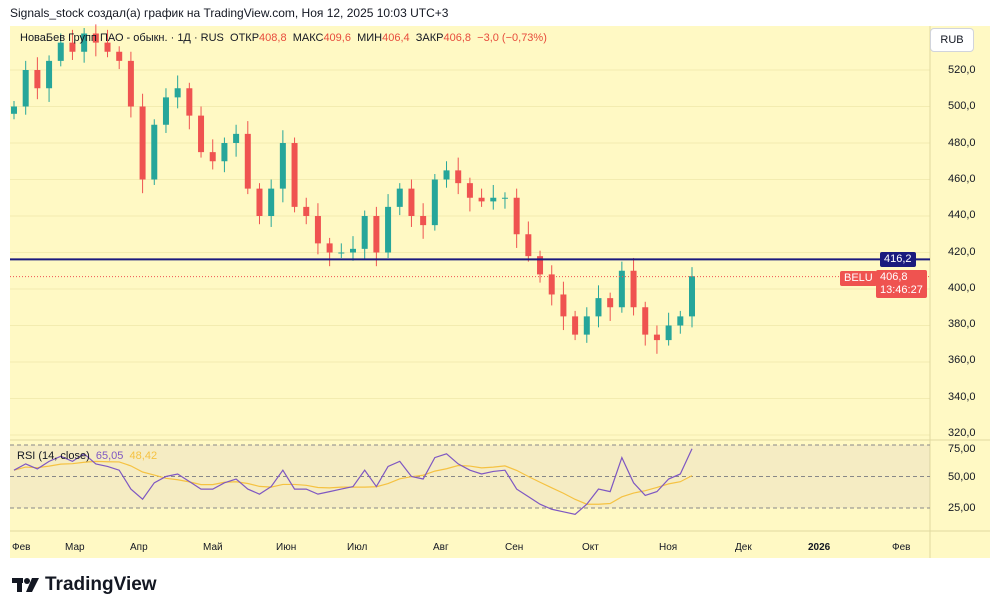 The width and height of the screenshot is (1000, 614). What do you see at coordinates (109, 456) in the screenshot?
I see `rsi-value: 65,05` at bounding box center [109, 456].